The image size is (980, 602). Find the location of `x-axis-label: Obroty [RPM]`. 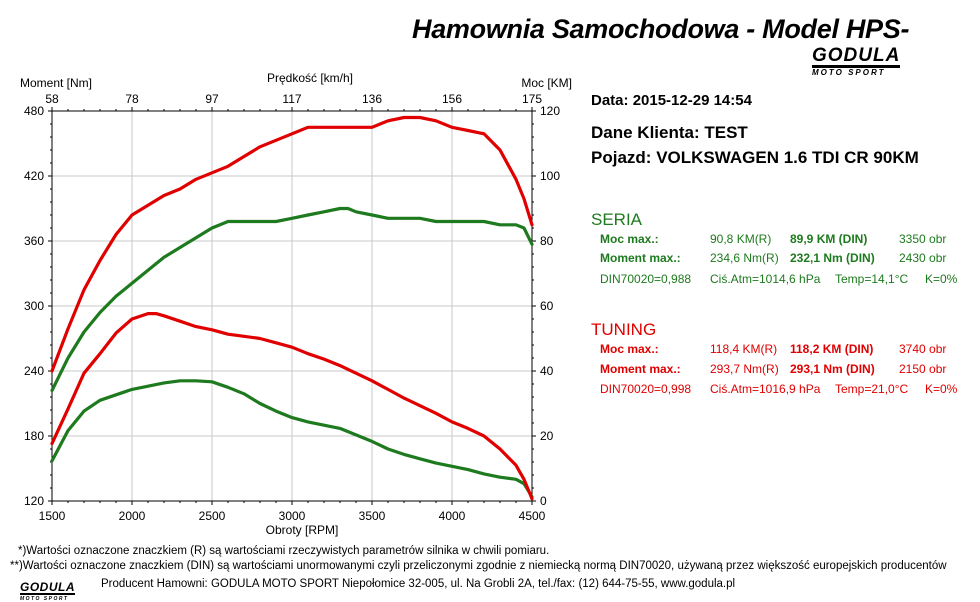

x-axis-label: Obroty [RPM] is located at coordinates (302, 530).